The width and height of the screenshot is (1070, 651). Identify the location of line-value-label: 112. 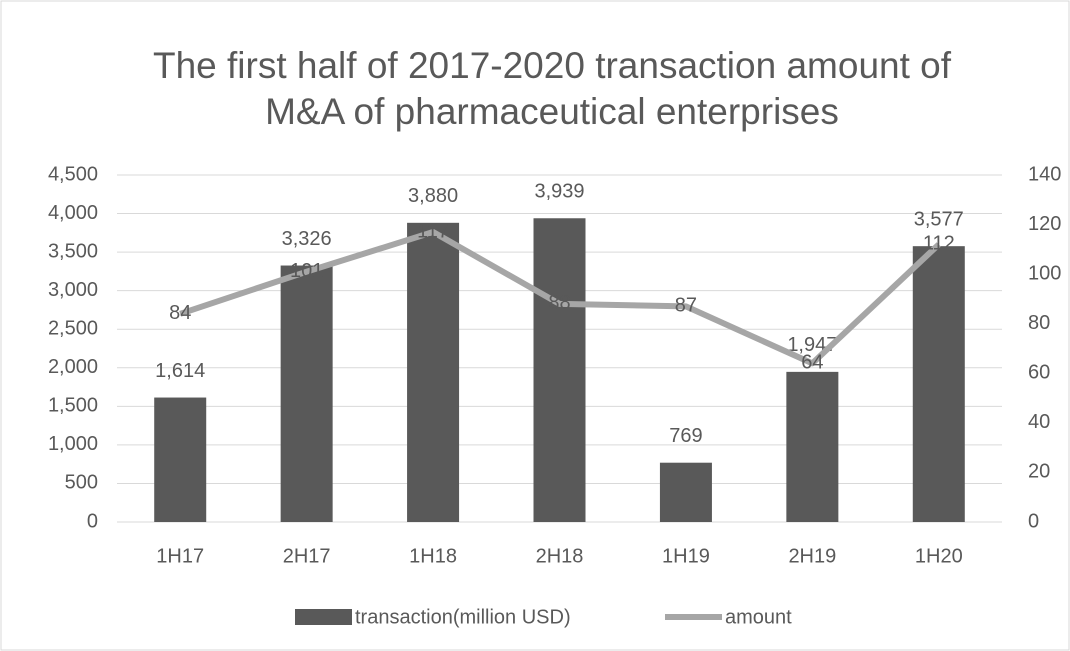
(939, 244).